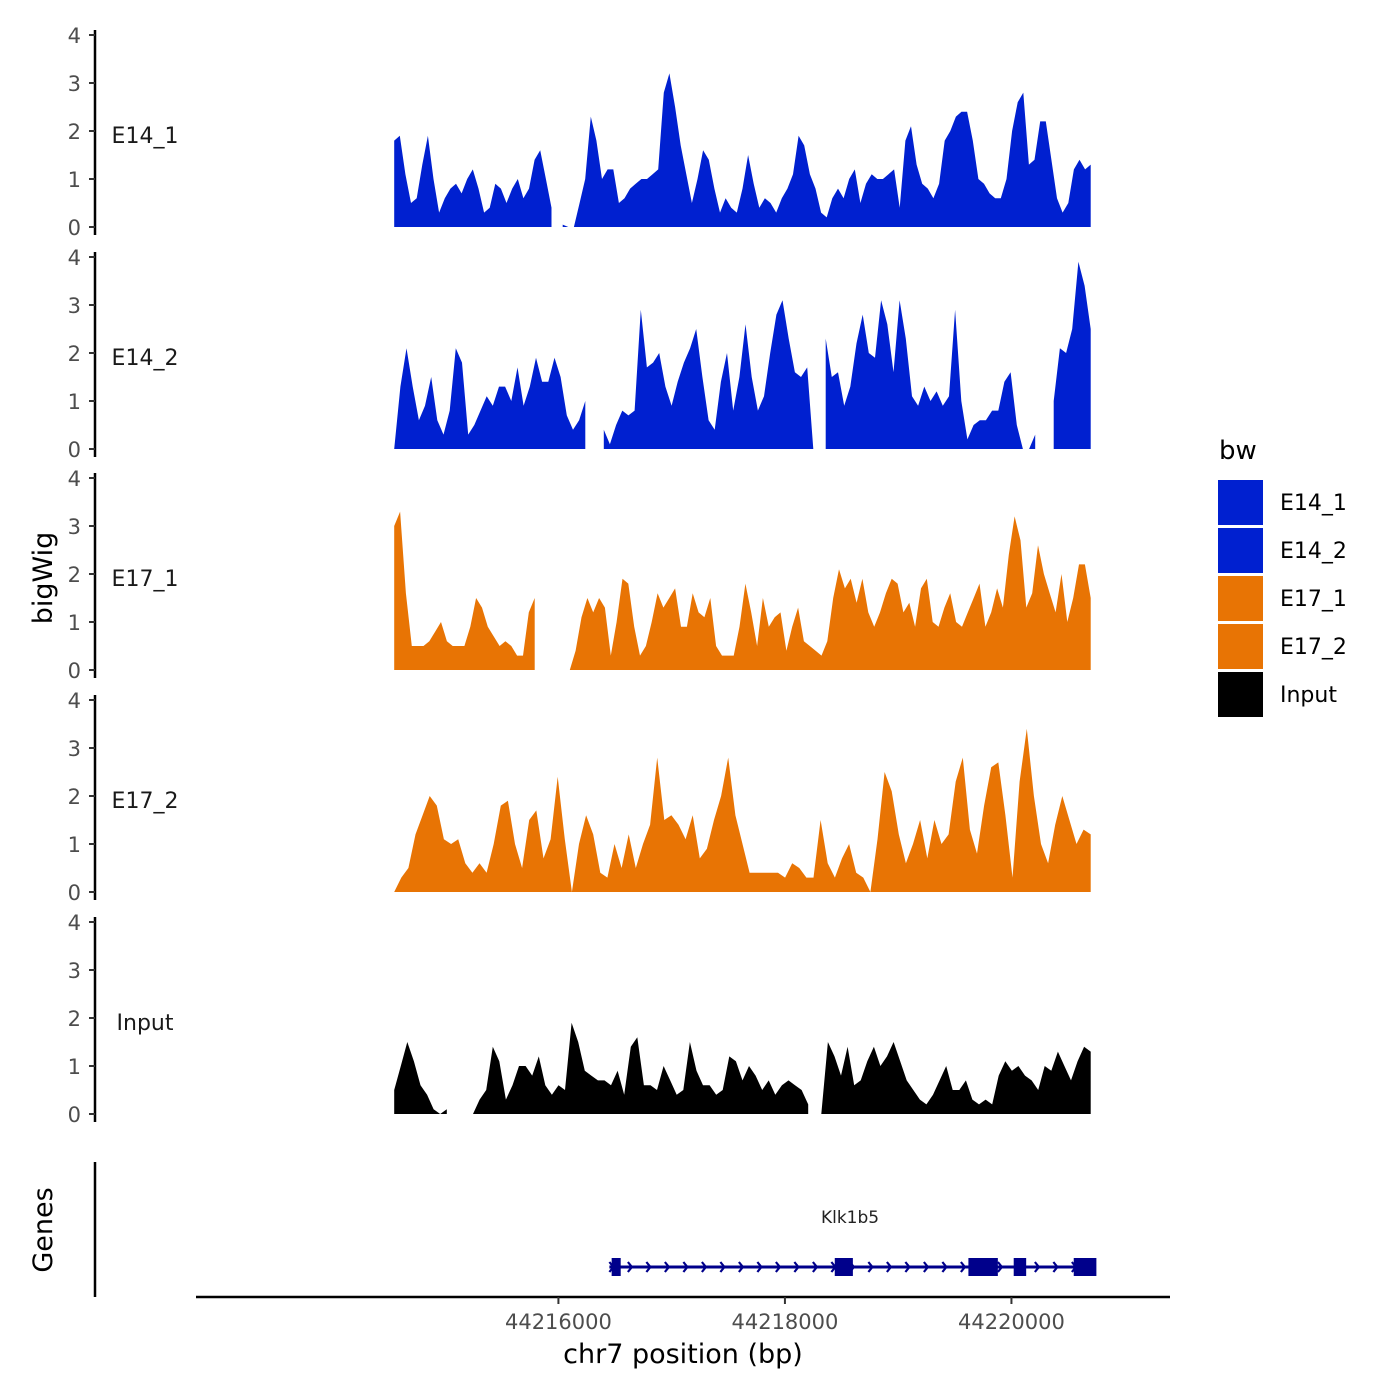  Describe the element at coordinates (784, 1322) in the screenshot. I see `x-tick-label: 44218000` at that location.